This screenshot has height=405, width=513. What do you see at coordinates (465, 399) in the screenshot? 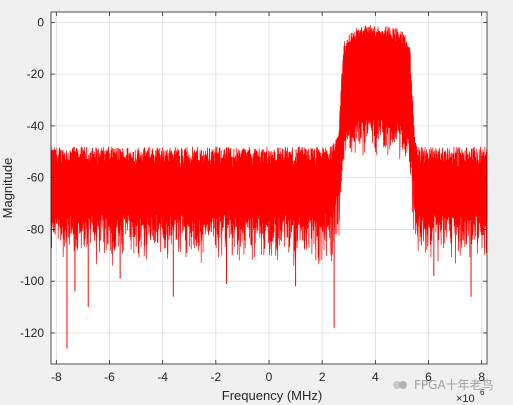
I see `x-axis-exponent-base: ×10` at bounding box center [465, 399].